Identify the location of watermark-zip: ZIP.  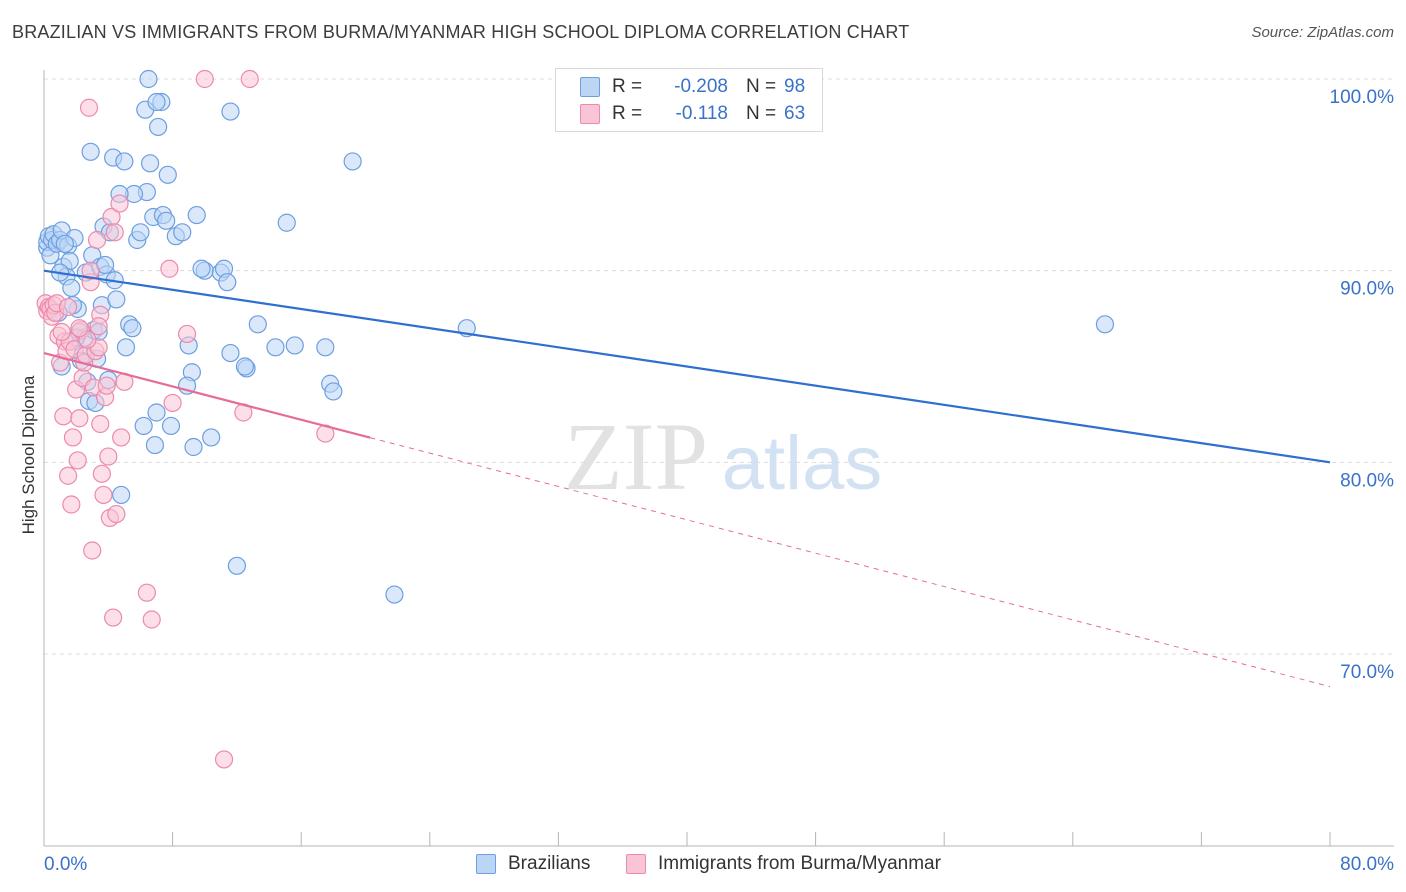
(636, 456).